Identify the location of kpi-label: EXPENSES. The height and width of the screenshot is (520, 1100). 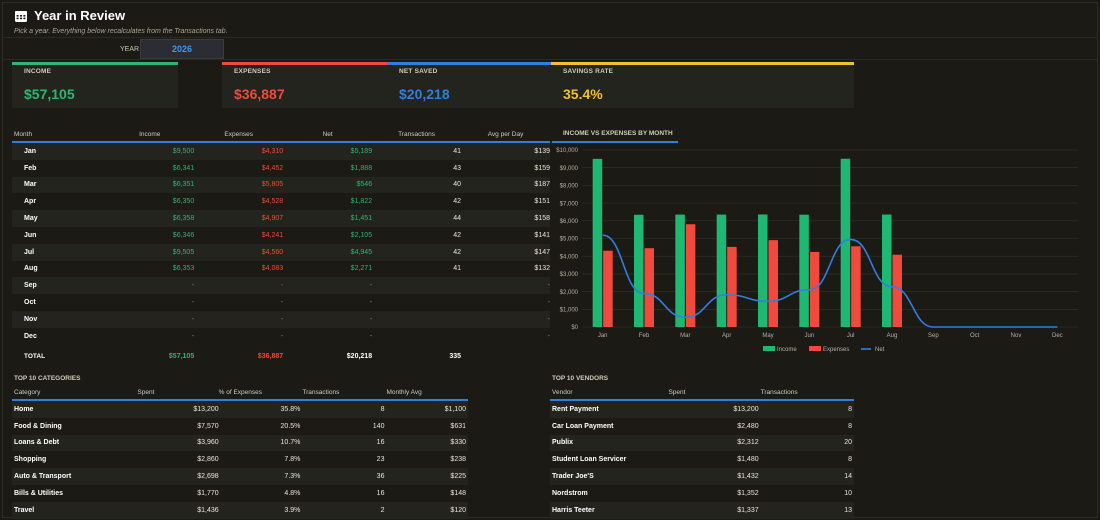
(252, 71).